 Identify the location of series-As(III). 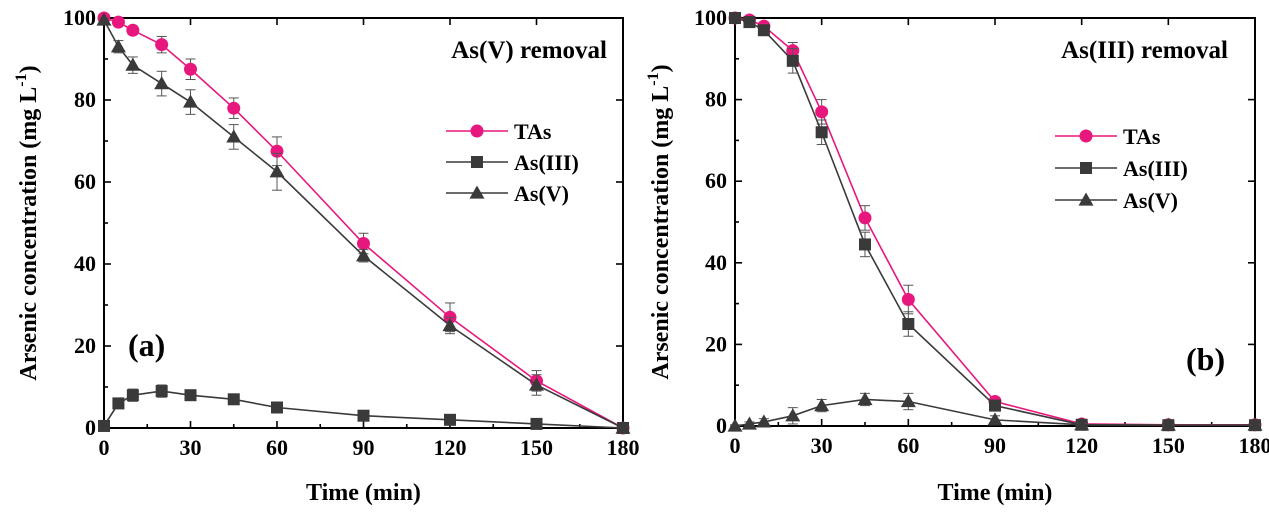
(363, 409).